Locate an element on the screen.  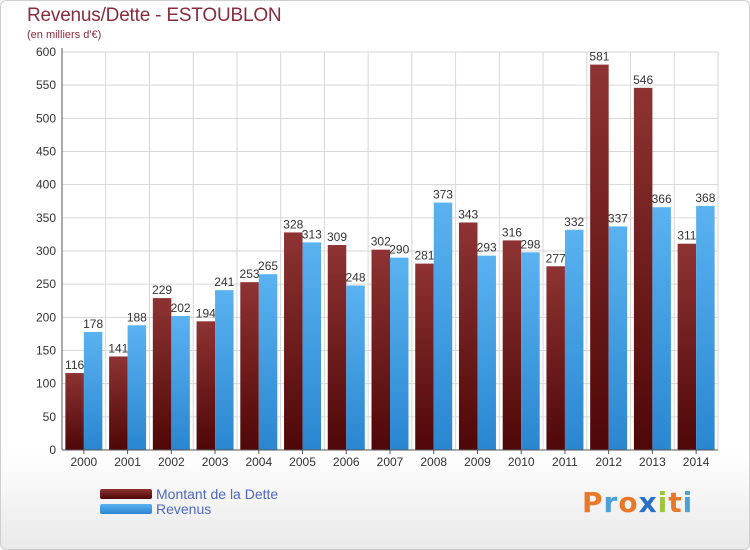
data-label-dette: 116 is located at coordinates (74, 365).